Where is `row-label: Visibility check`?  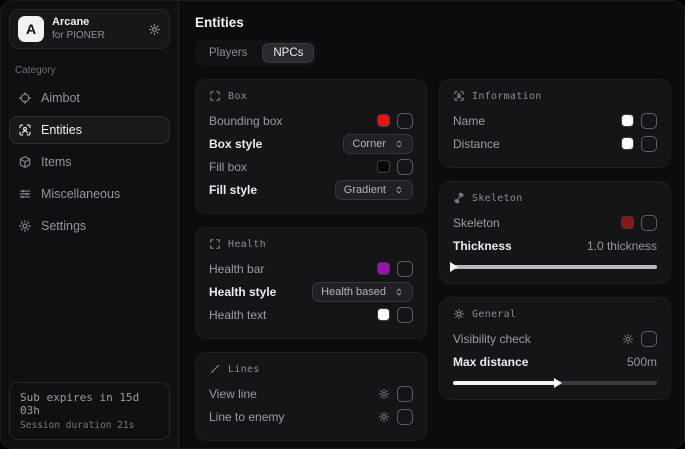
row-label: Visibility check is located at coordinates (492, 338).